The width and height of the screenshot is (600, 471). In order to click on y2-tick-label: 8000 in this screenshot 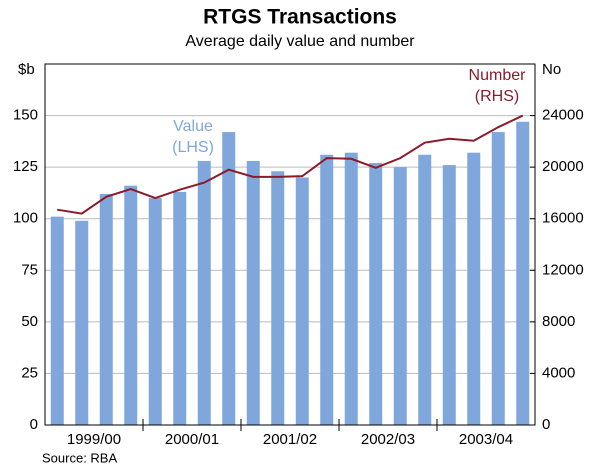, I will do `click(558, 321)`.